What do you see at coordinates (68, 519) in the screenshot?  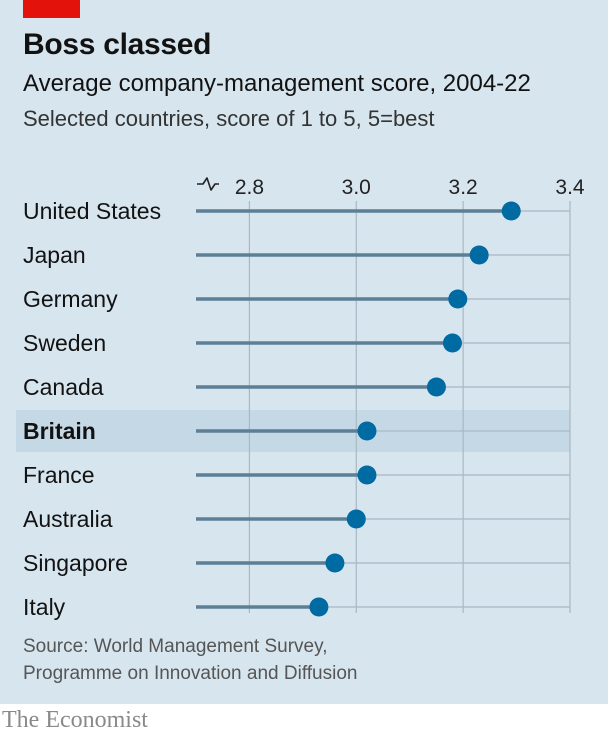 I see `country-label-7: Australia` at bounding box center [68, 519].